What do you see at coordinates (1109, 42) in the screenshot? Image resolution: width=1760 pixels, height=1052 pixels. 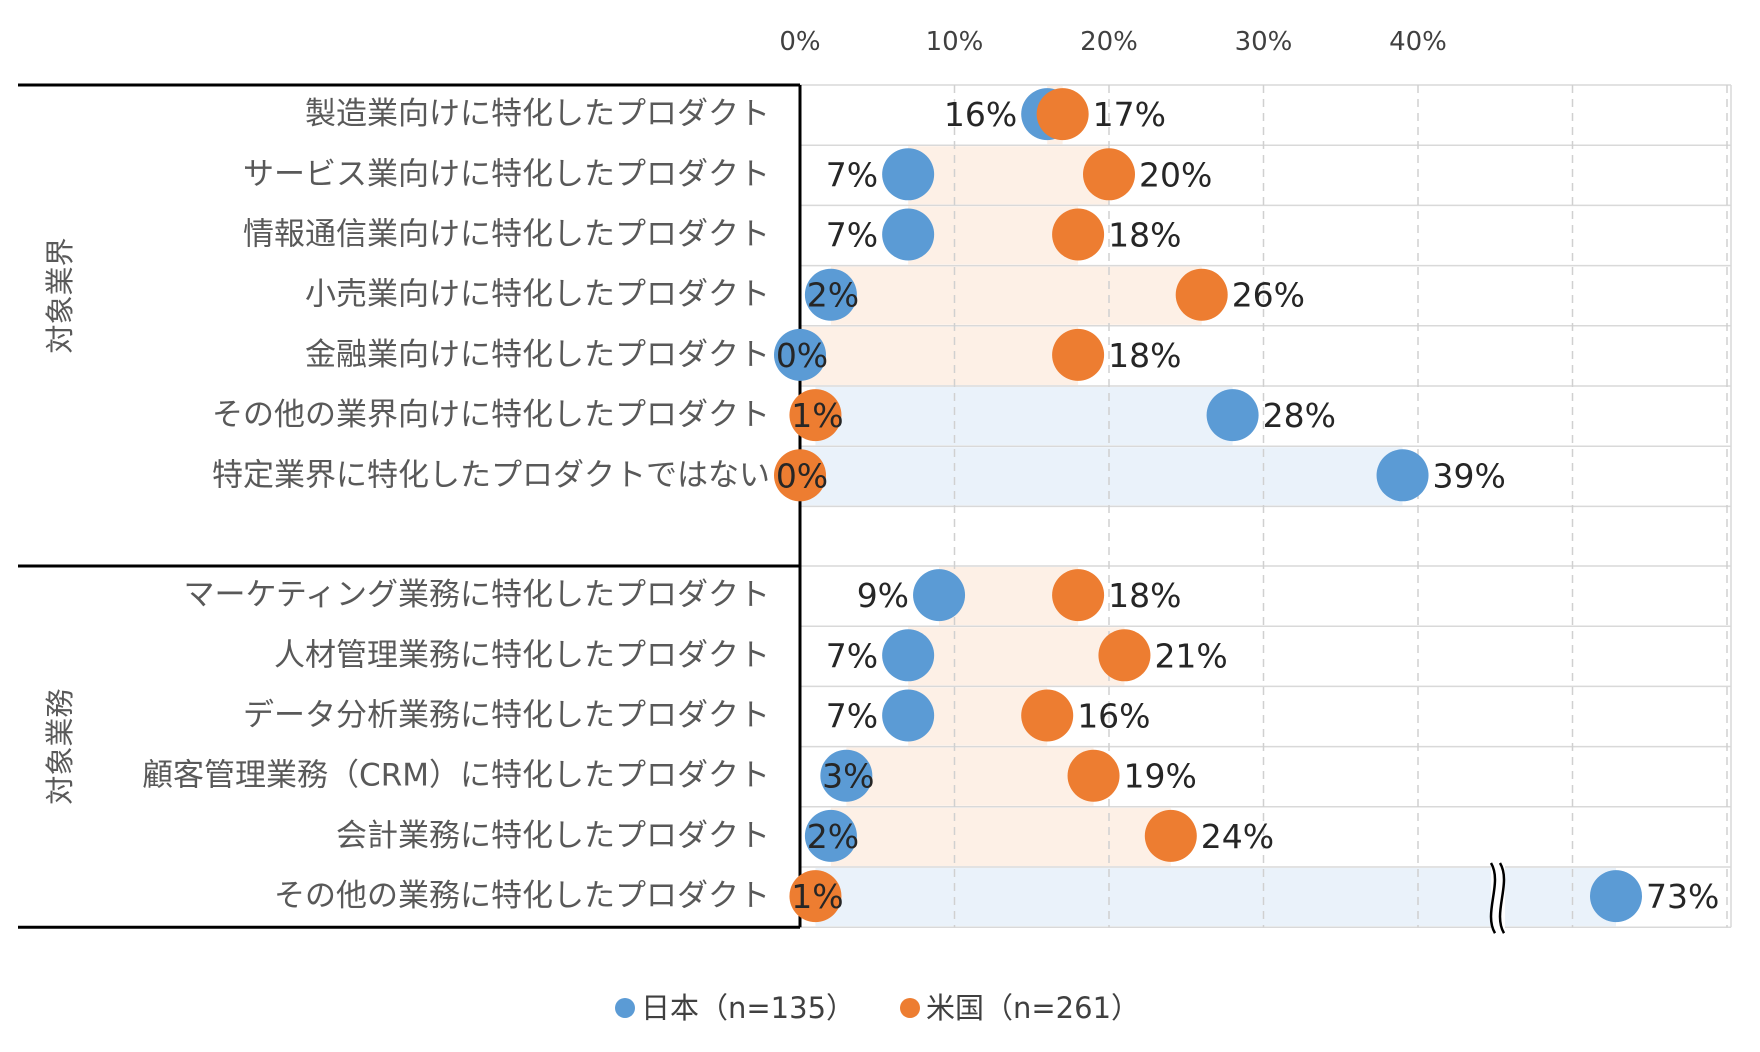 I see `x-tick-label: 20%` at bounding box center [1109, 42].